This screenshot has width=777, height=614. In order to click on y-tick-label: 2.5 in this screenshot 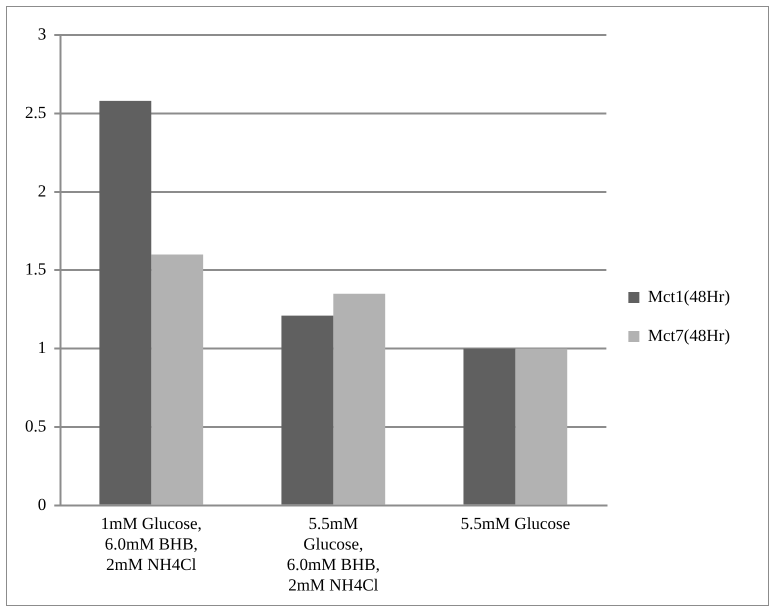, I will do `click(35, 112)`.